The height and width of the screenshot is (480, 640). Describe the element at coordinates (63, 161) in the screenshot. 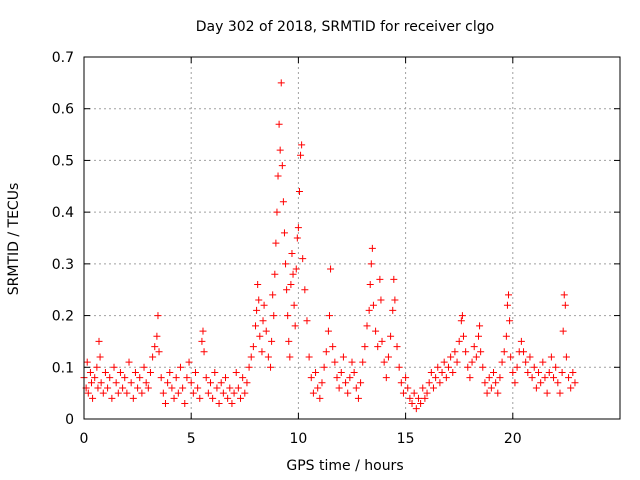

I see `y-tick-label: 0.5` at that location.